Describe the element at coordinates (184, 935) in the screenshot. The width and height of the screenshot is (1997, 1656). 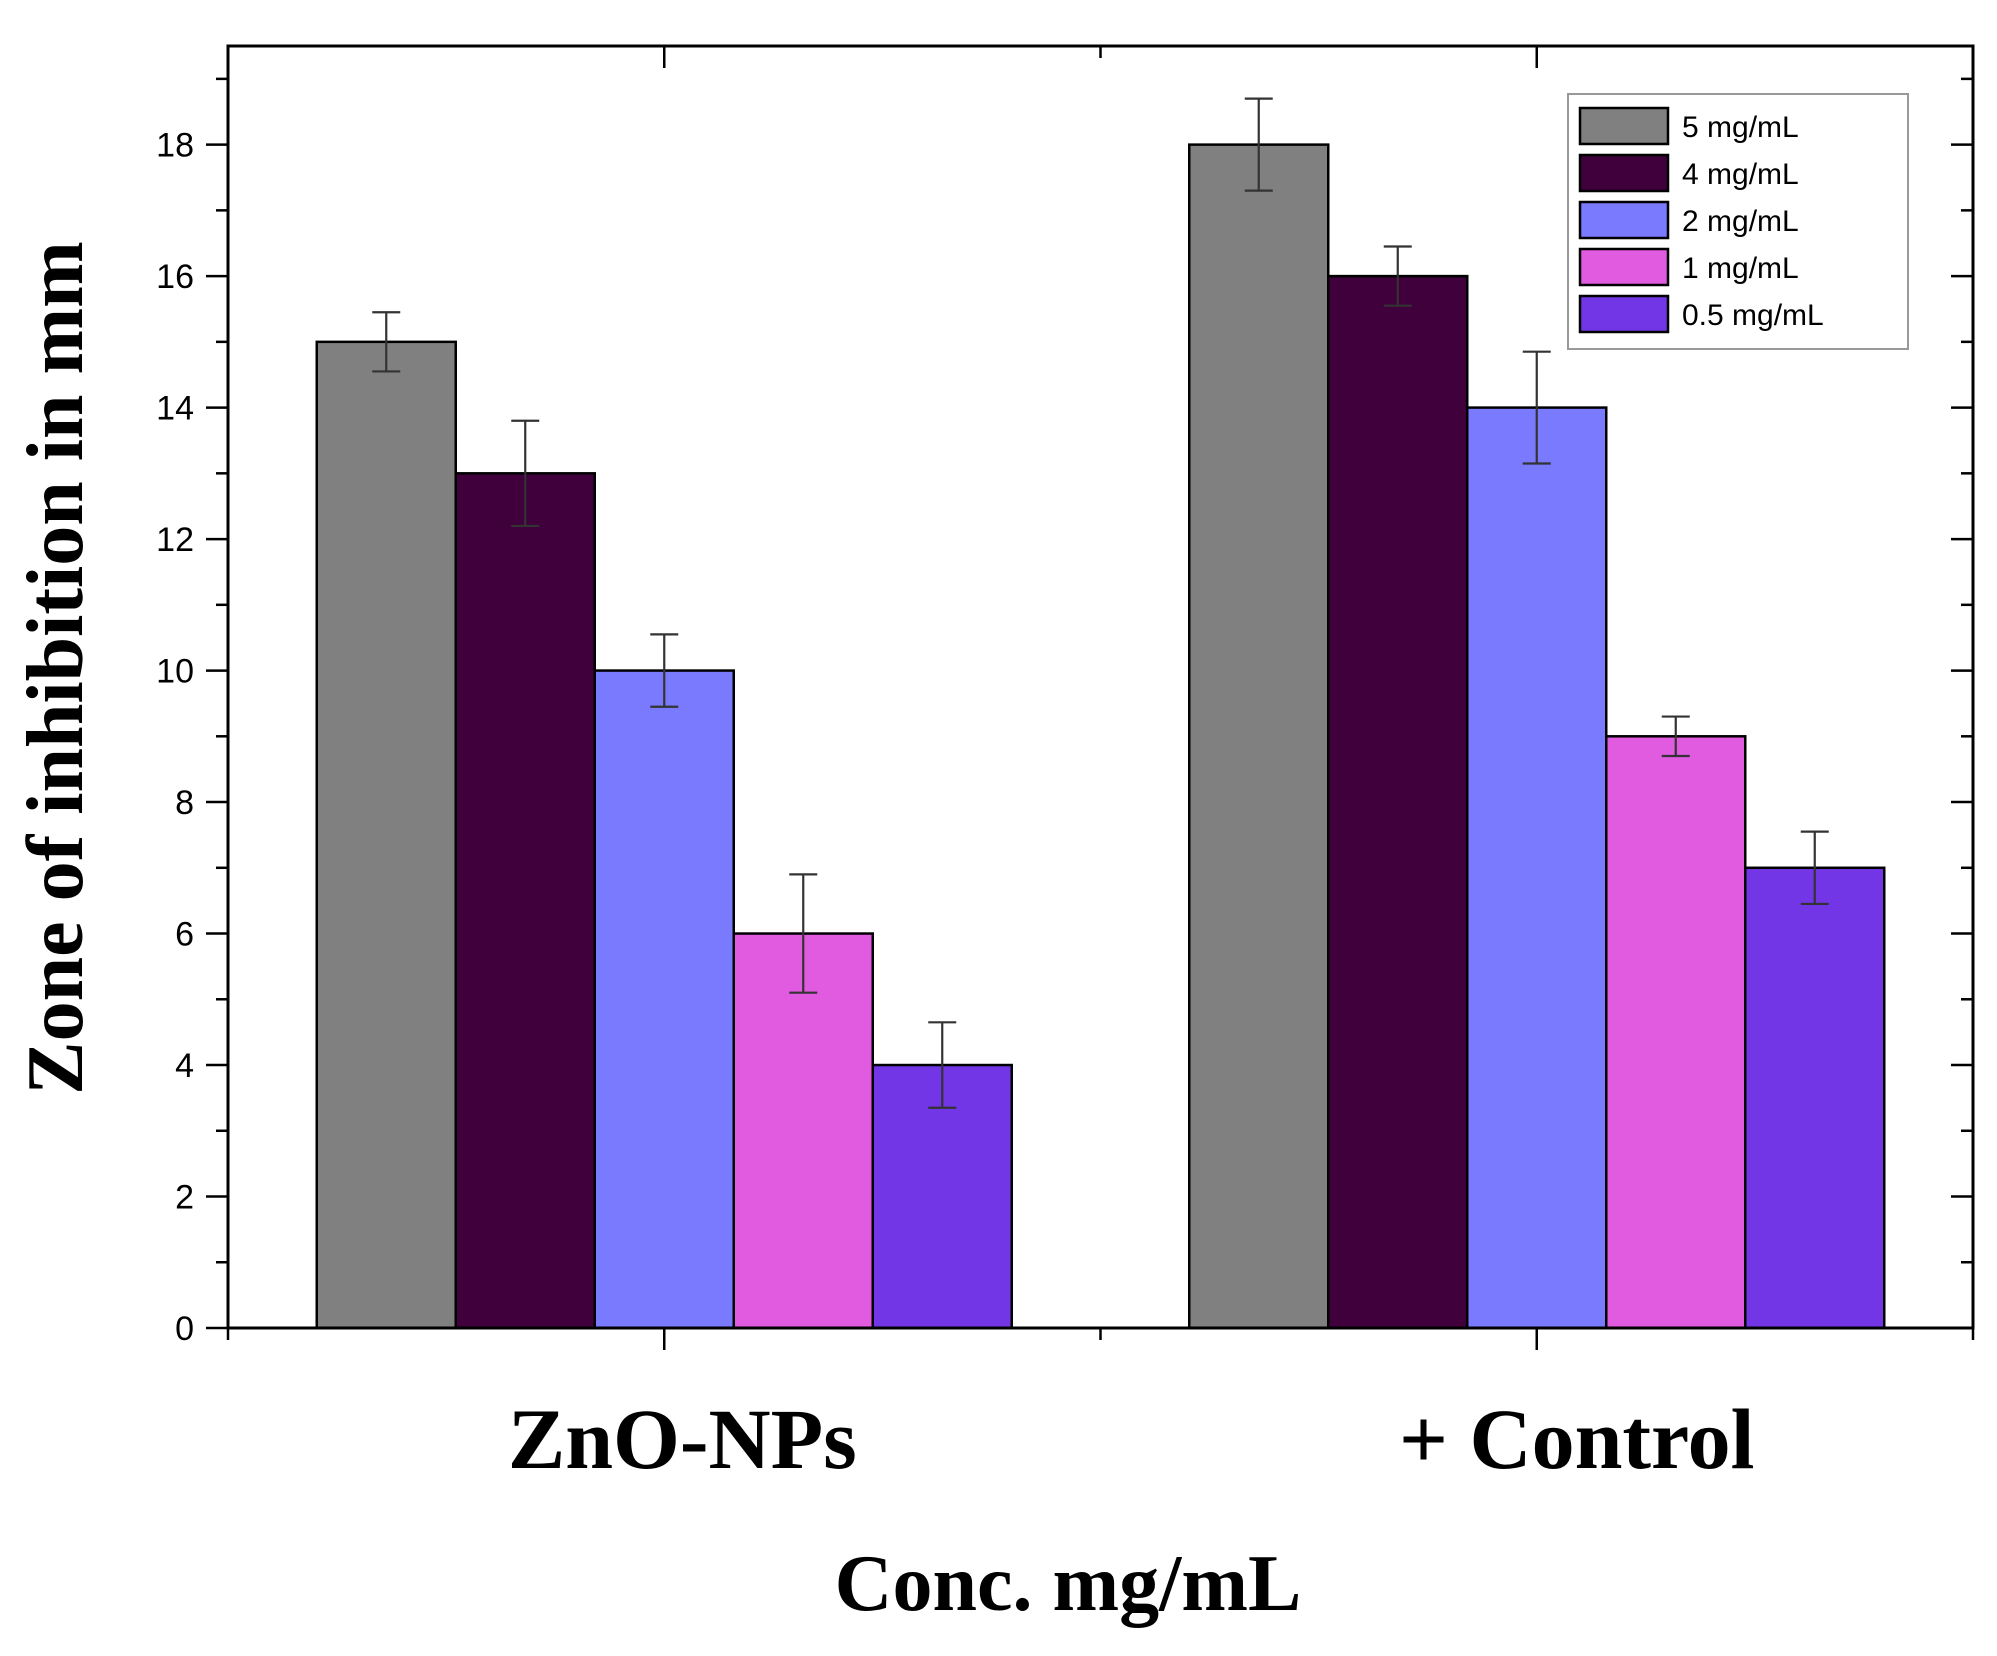
I see `y-tick-label: 6` at that location.